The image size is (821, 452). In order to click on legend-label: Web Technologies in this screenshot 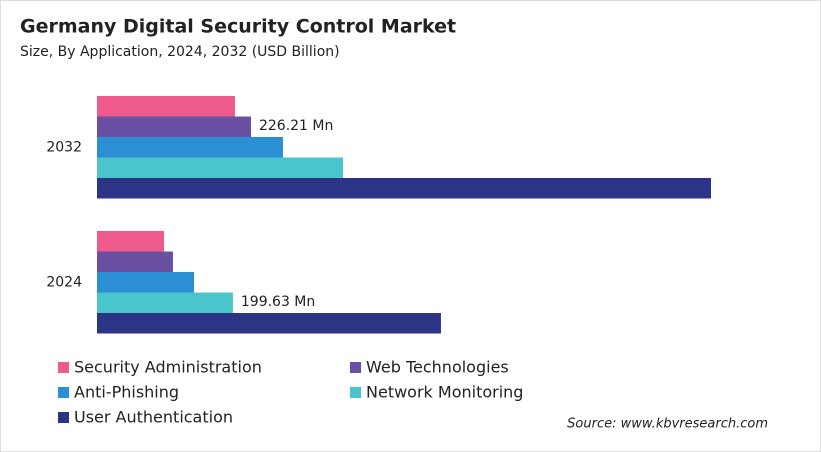, I will do `click(437, 367)`.